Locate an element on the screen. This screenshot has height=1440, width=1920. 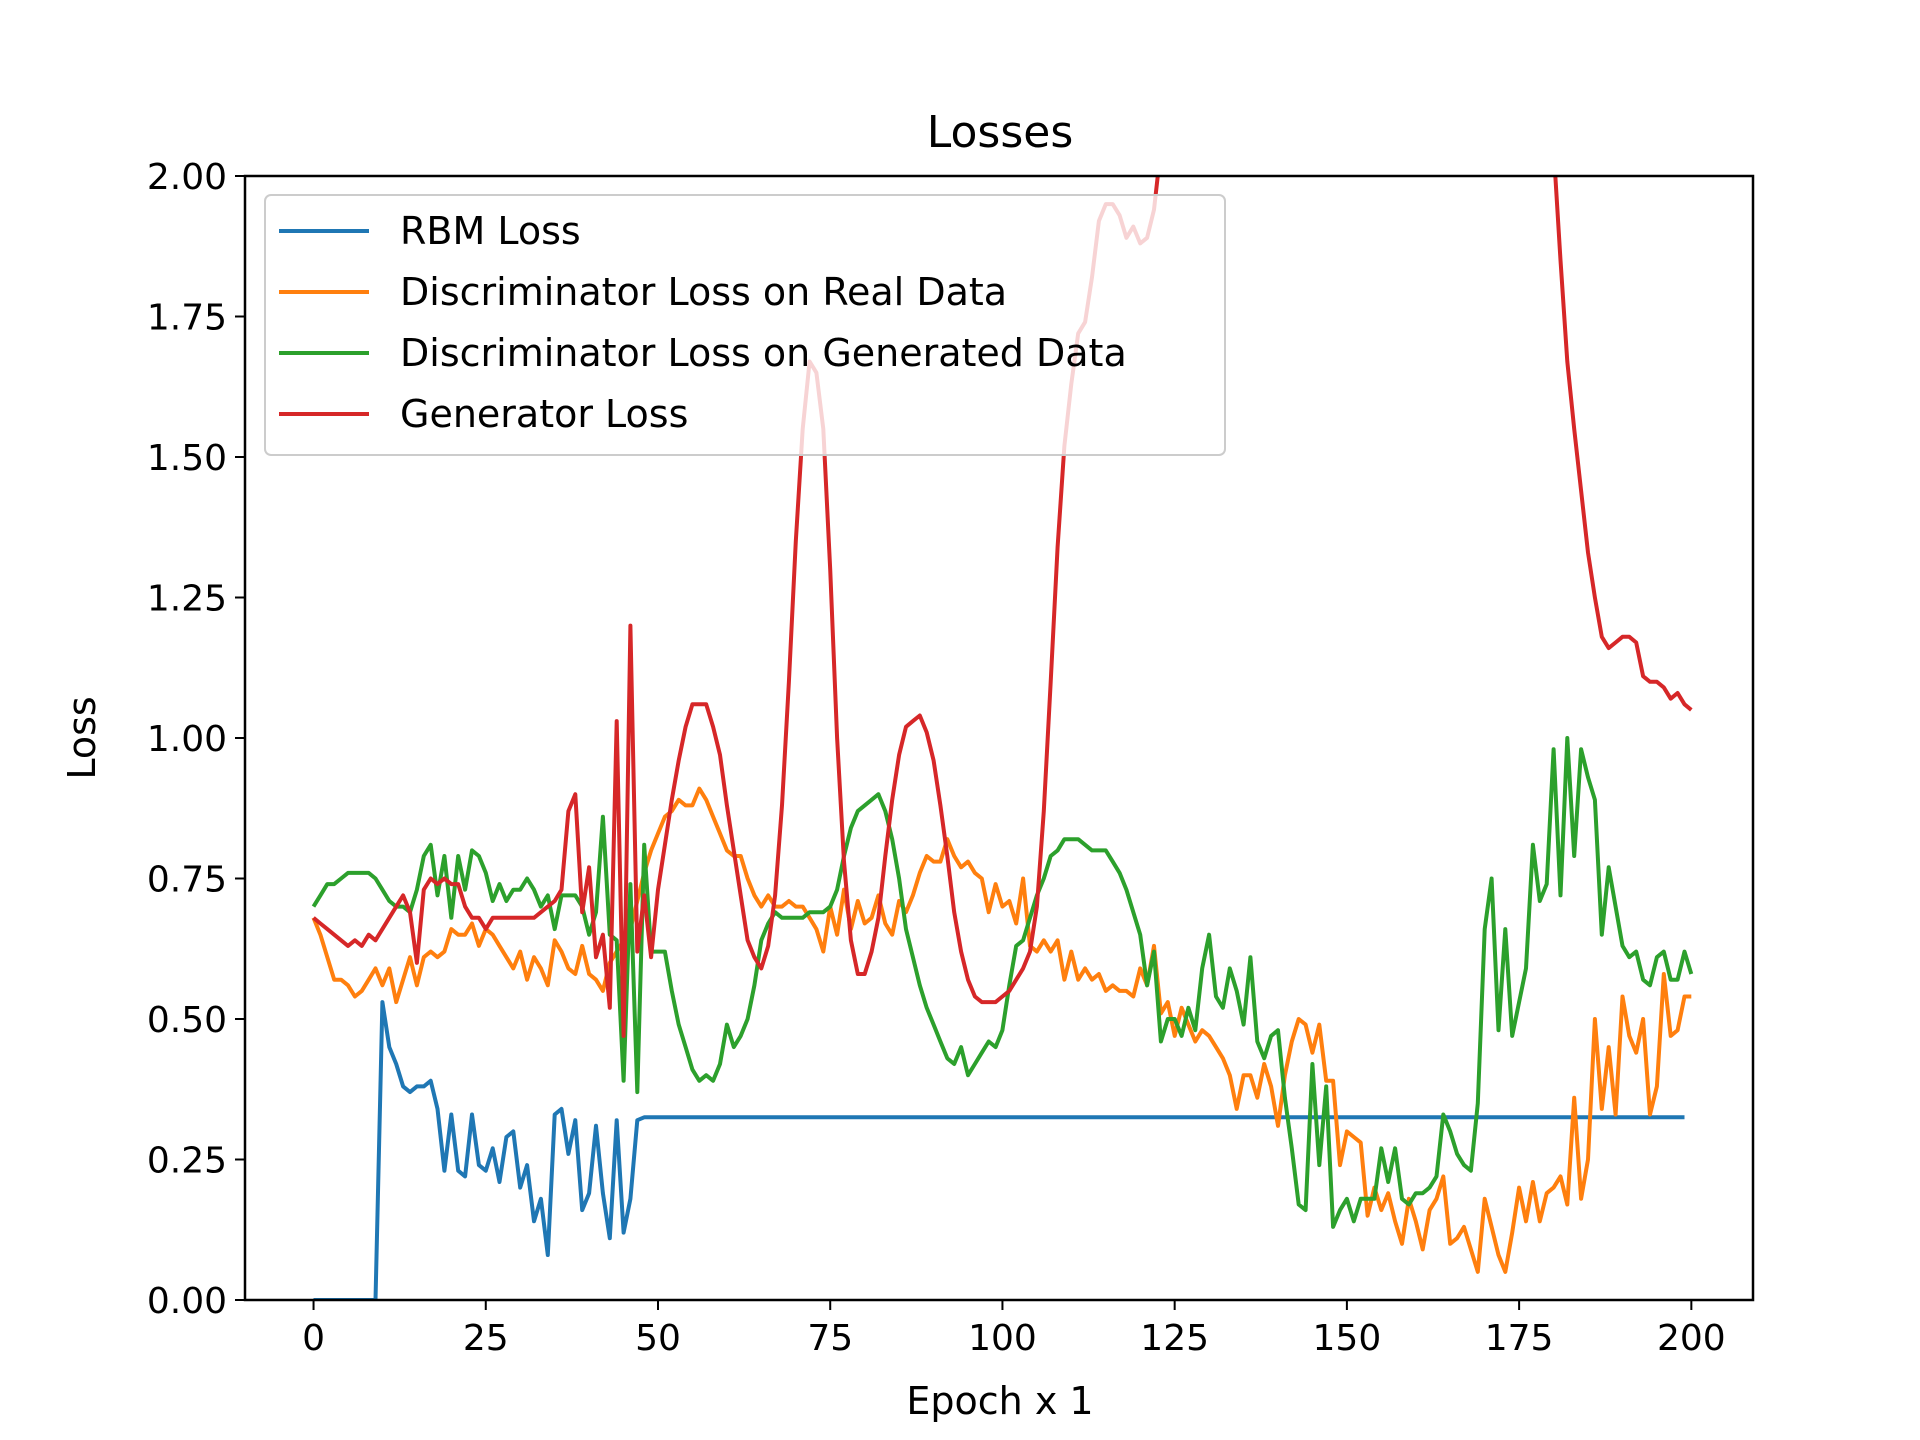
x-axis: 0 25 50 75 100 125 150 175 200 is located at coordinates (1014, 1329).